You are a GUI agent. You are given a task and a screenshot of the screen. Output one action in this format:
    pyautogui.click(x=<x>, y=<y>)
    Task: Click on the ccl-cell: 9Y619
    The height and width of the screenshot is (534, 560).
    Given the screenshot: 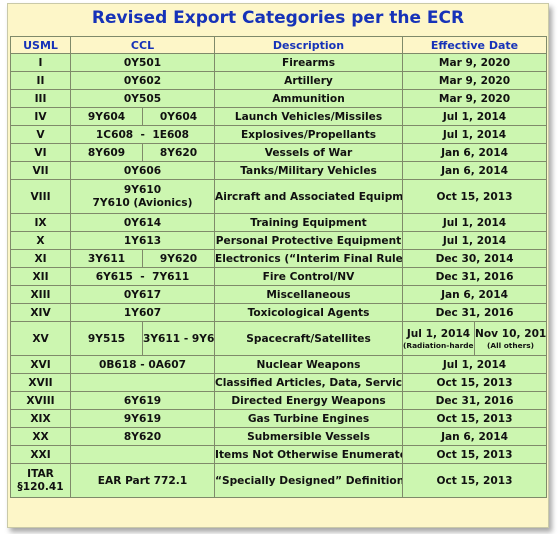 What is the action you would take?
    pyautogui.click(x=142, y=418)
    